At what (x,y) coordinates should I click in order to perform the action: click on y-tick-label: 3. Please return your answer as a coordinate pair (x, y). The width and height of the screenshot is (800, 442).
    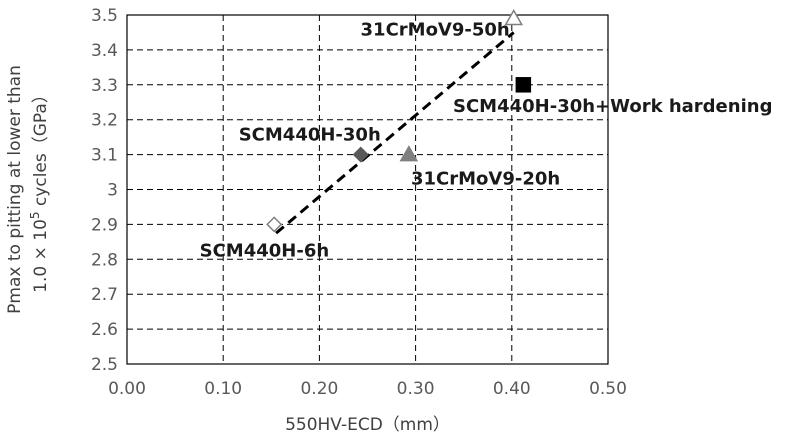
    Looking at the image, I should click on (112, 191).